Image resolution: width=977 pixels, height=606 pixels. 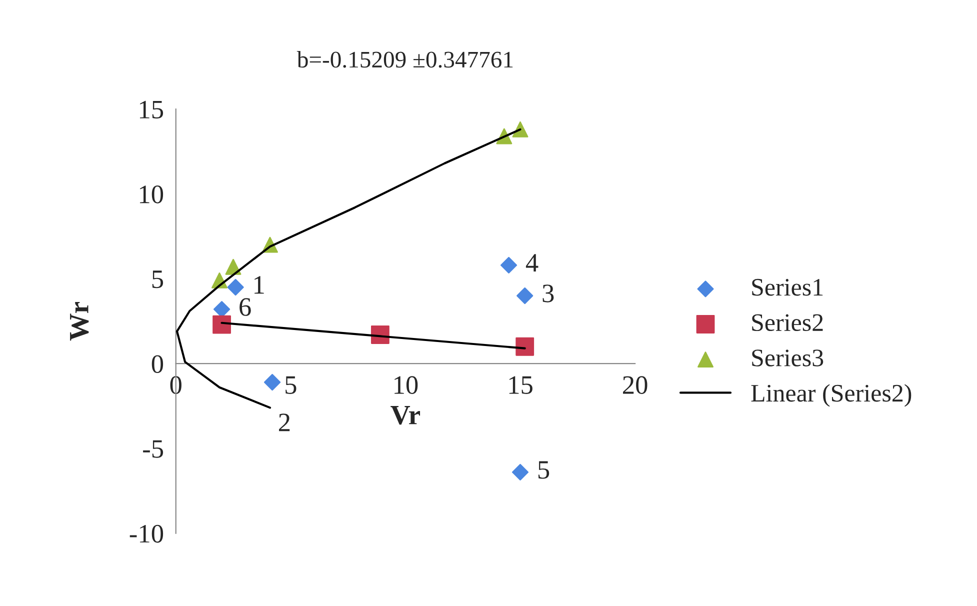 What do you see at coordinates (405, 415) in the screenshot?
I see `x-axis-title: Vr` at bounding box center [405, 415].